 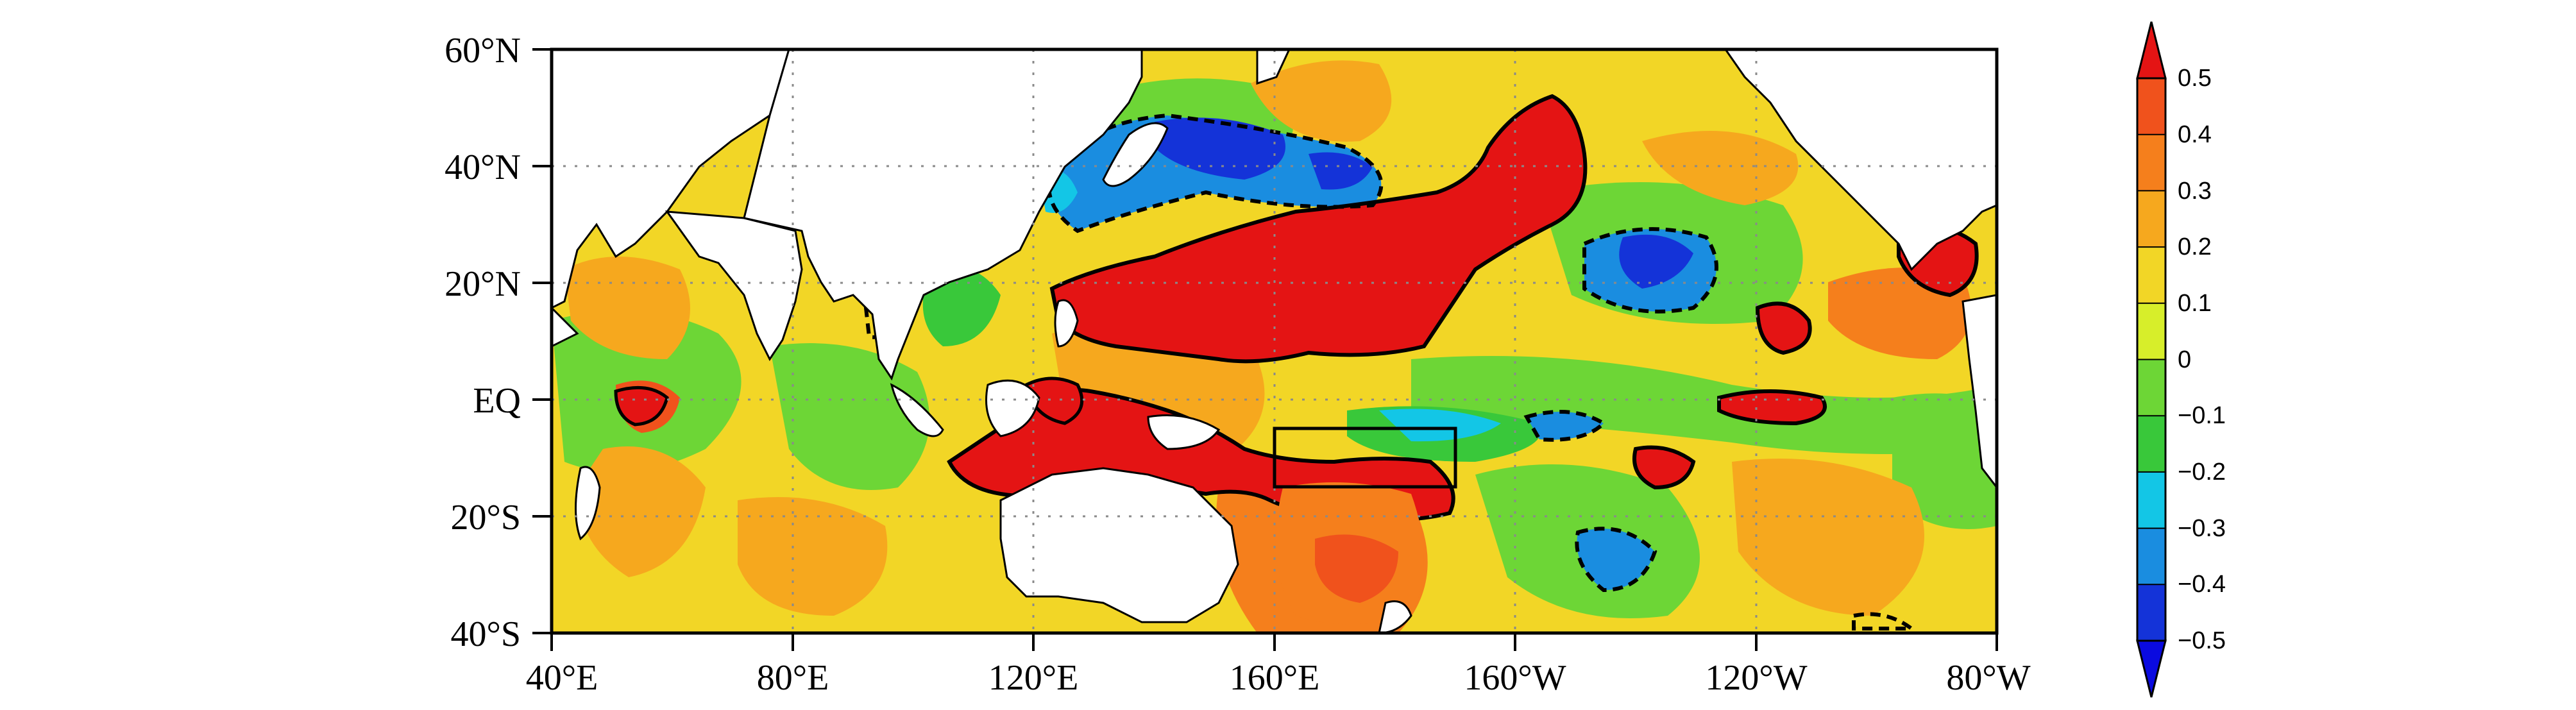 What do you see at coordinates (943, 215) in the screenshot?
I see `asia-mainland` at bounding box center [943, 215].